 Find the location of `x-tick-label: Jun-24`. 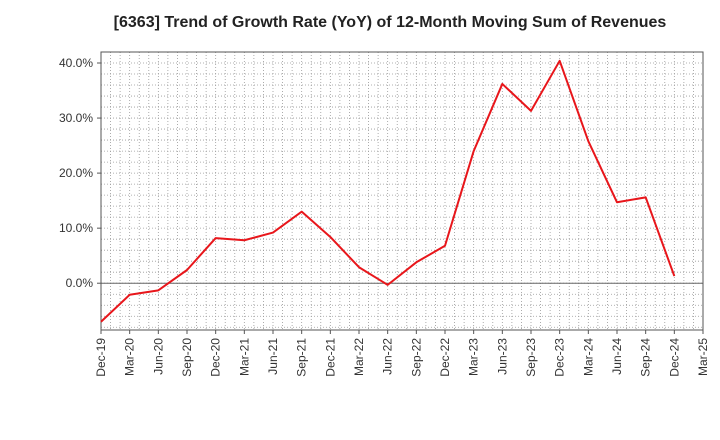

x-tick-label: Jun-24 is located at coordinates (617, 356).